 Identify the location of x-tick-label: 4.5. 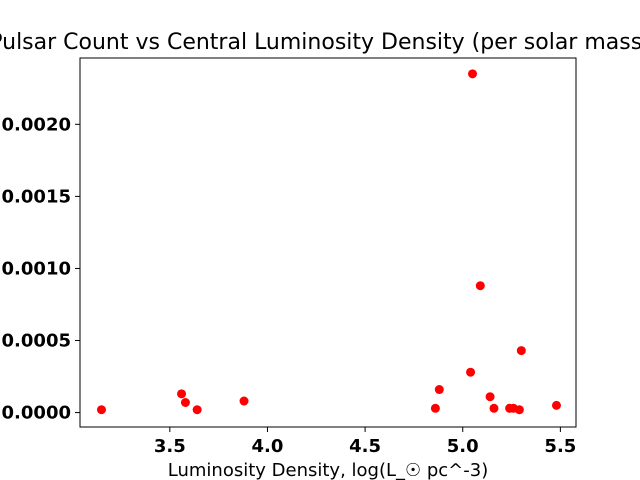
(365, 446).